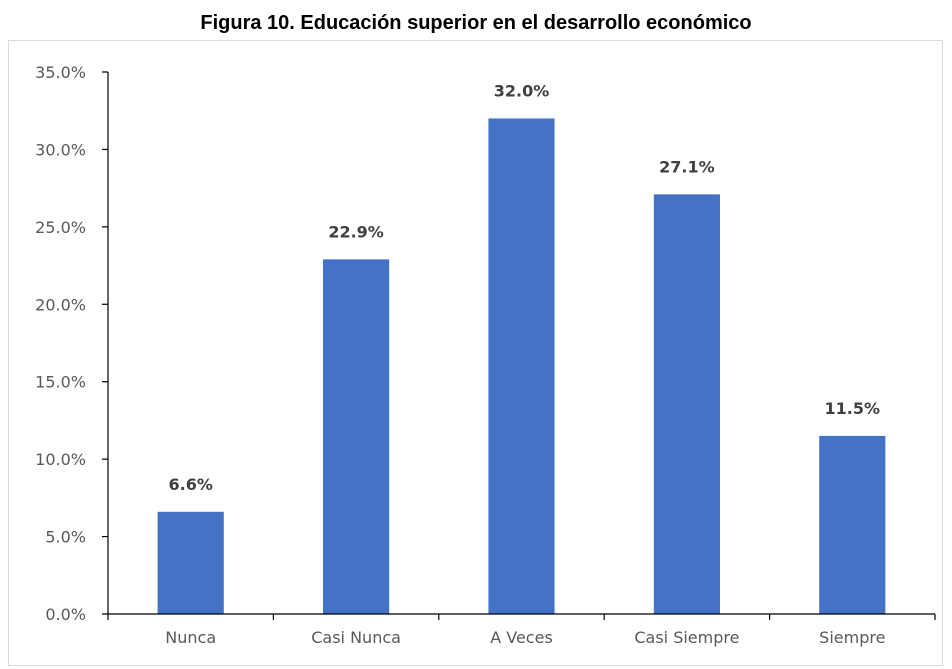  Describe the element at coordinates (190, 562) in the screenshot. I see `bar-nunca` at that location.